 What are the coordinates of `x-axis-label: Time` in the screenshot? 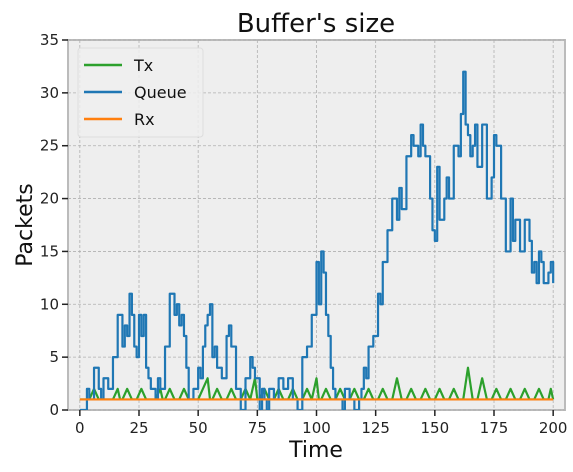 It's located at (315, 450).